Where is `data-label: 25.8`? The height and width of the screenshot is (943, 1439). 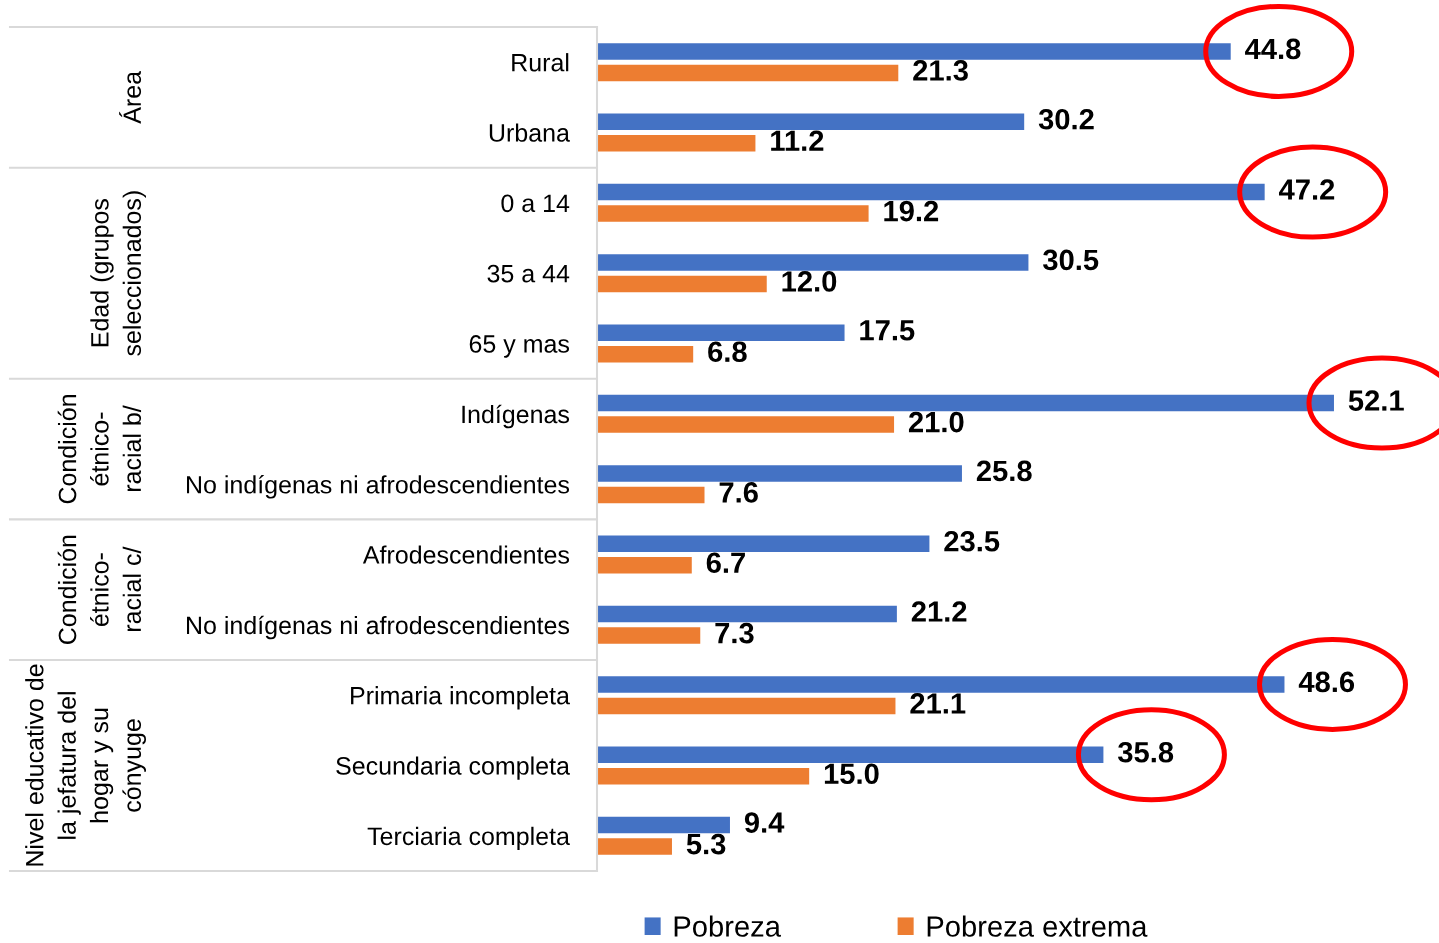
data-label: 25.8 is located at coordinates (1004, 471).